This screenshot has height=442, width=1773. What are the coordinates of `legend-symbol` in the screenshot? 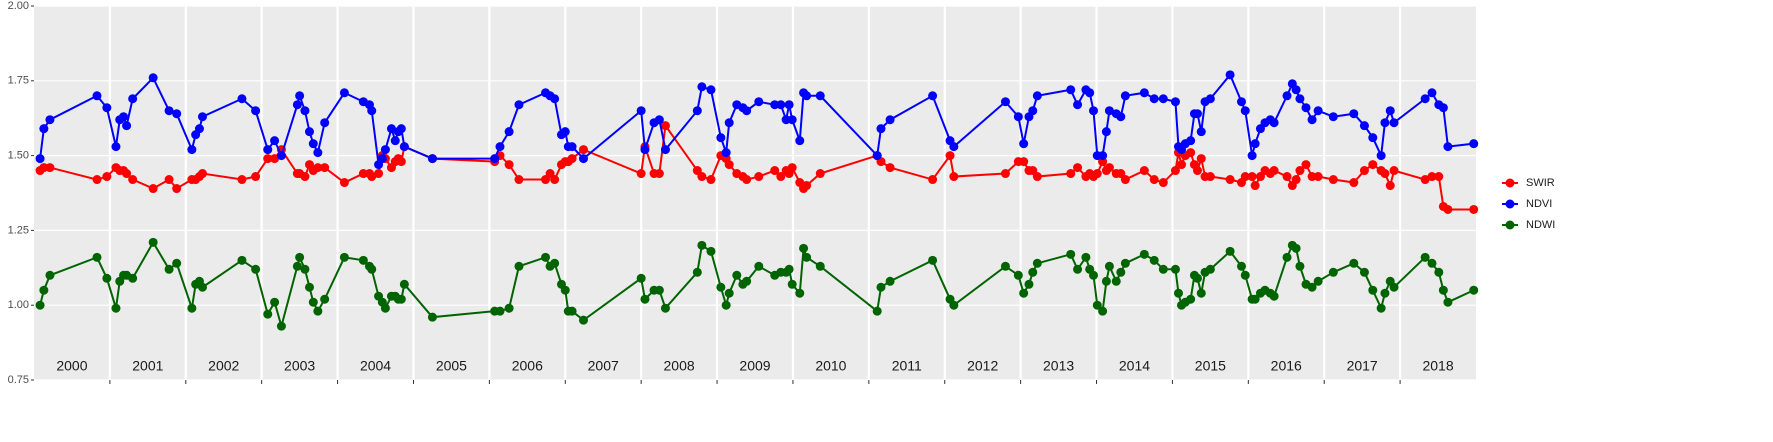 It's located at (1510, 225).